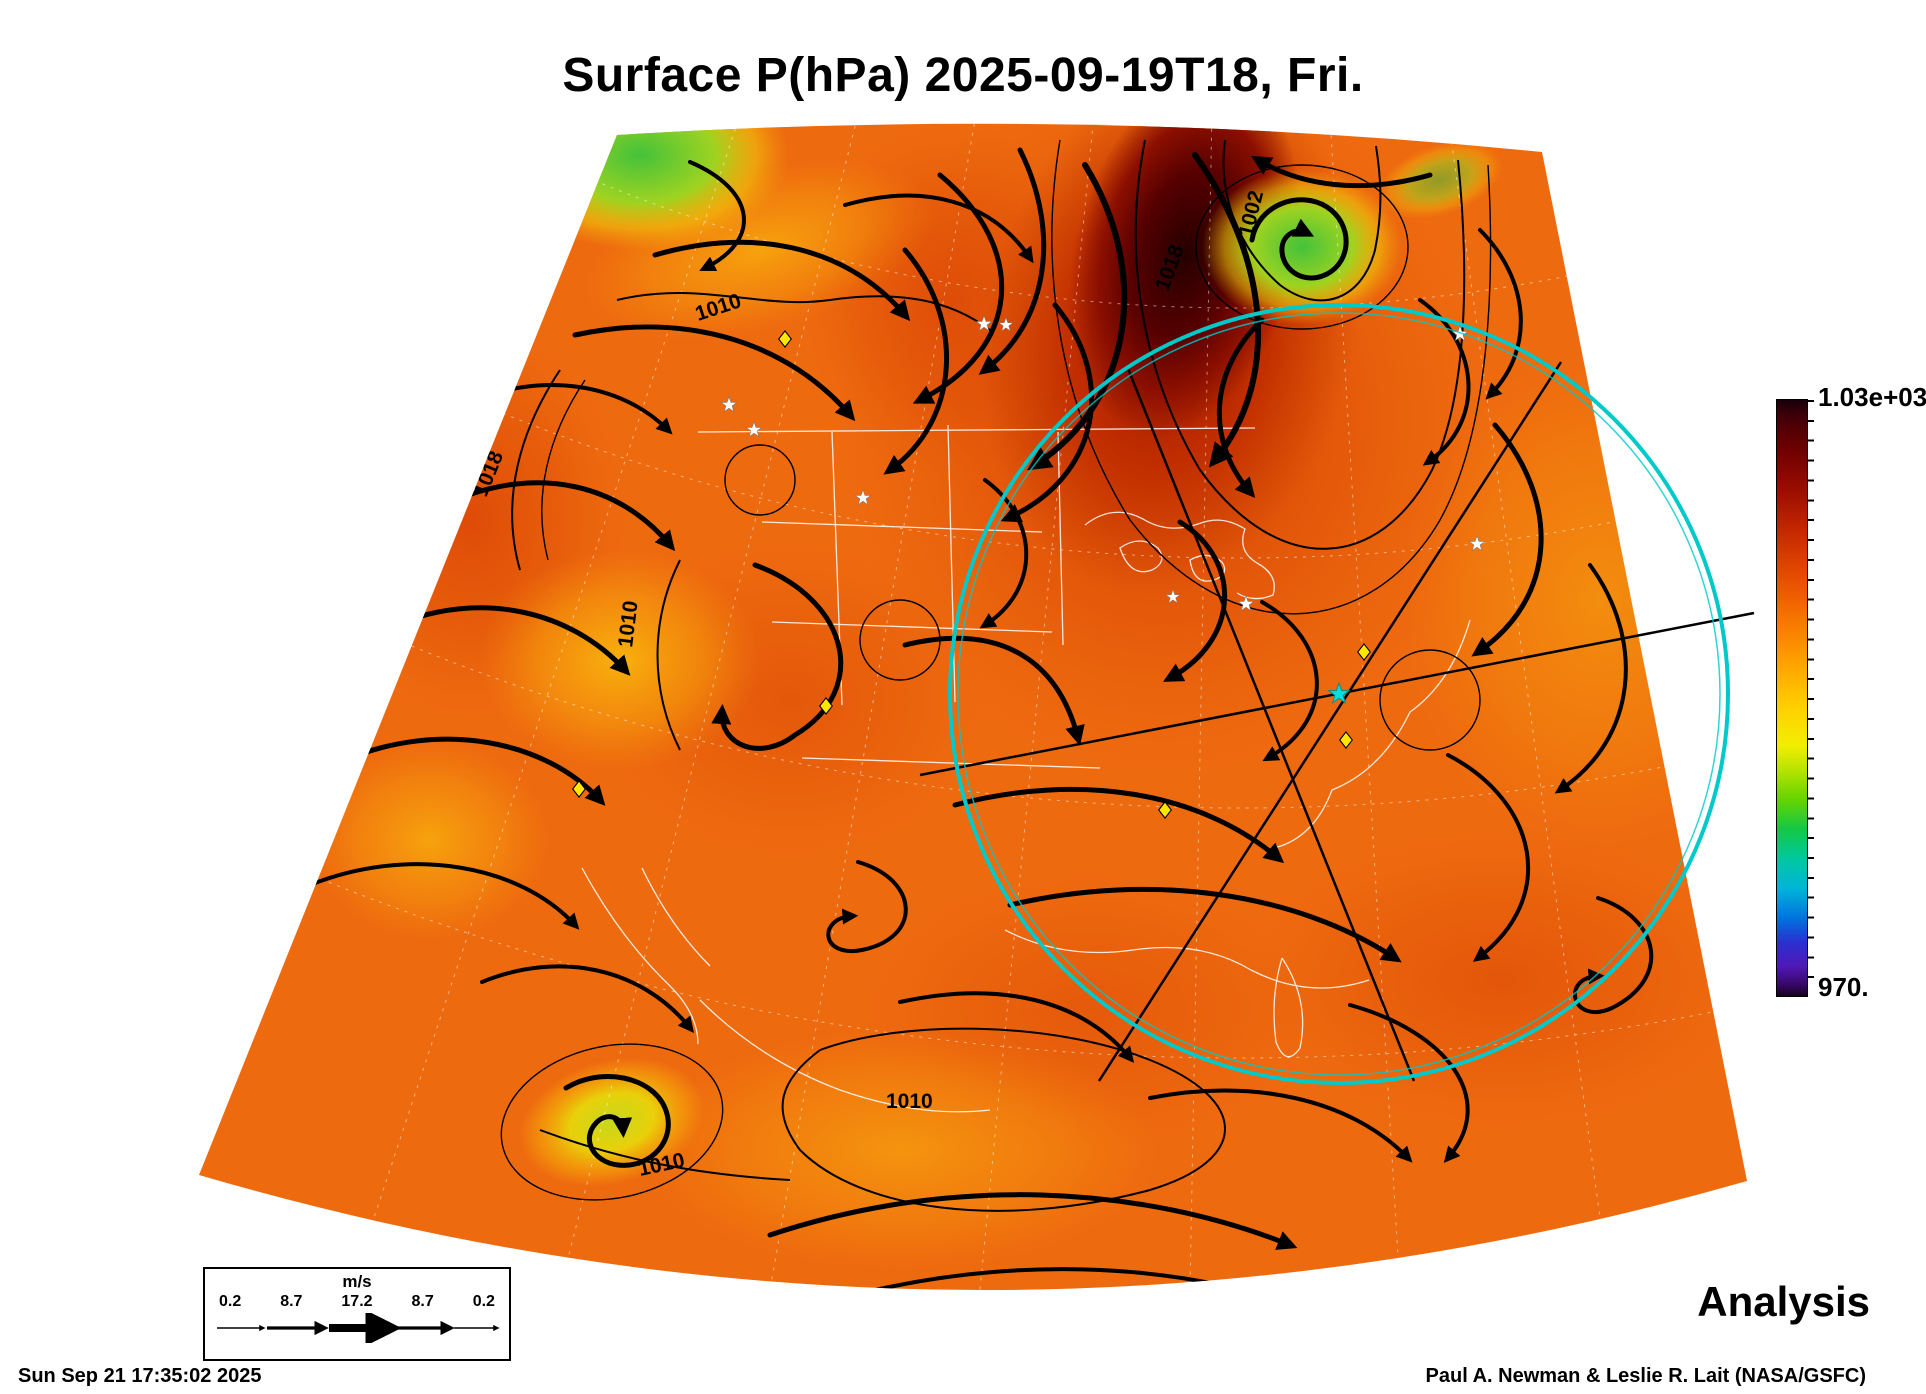 The width and height of the screenshot is (1926, 1394). I want to click on colorbar, so click(1795, 698).